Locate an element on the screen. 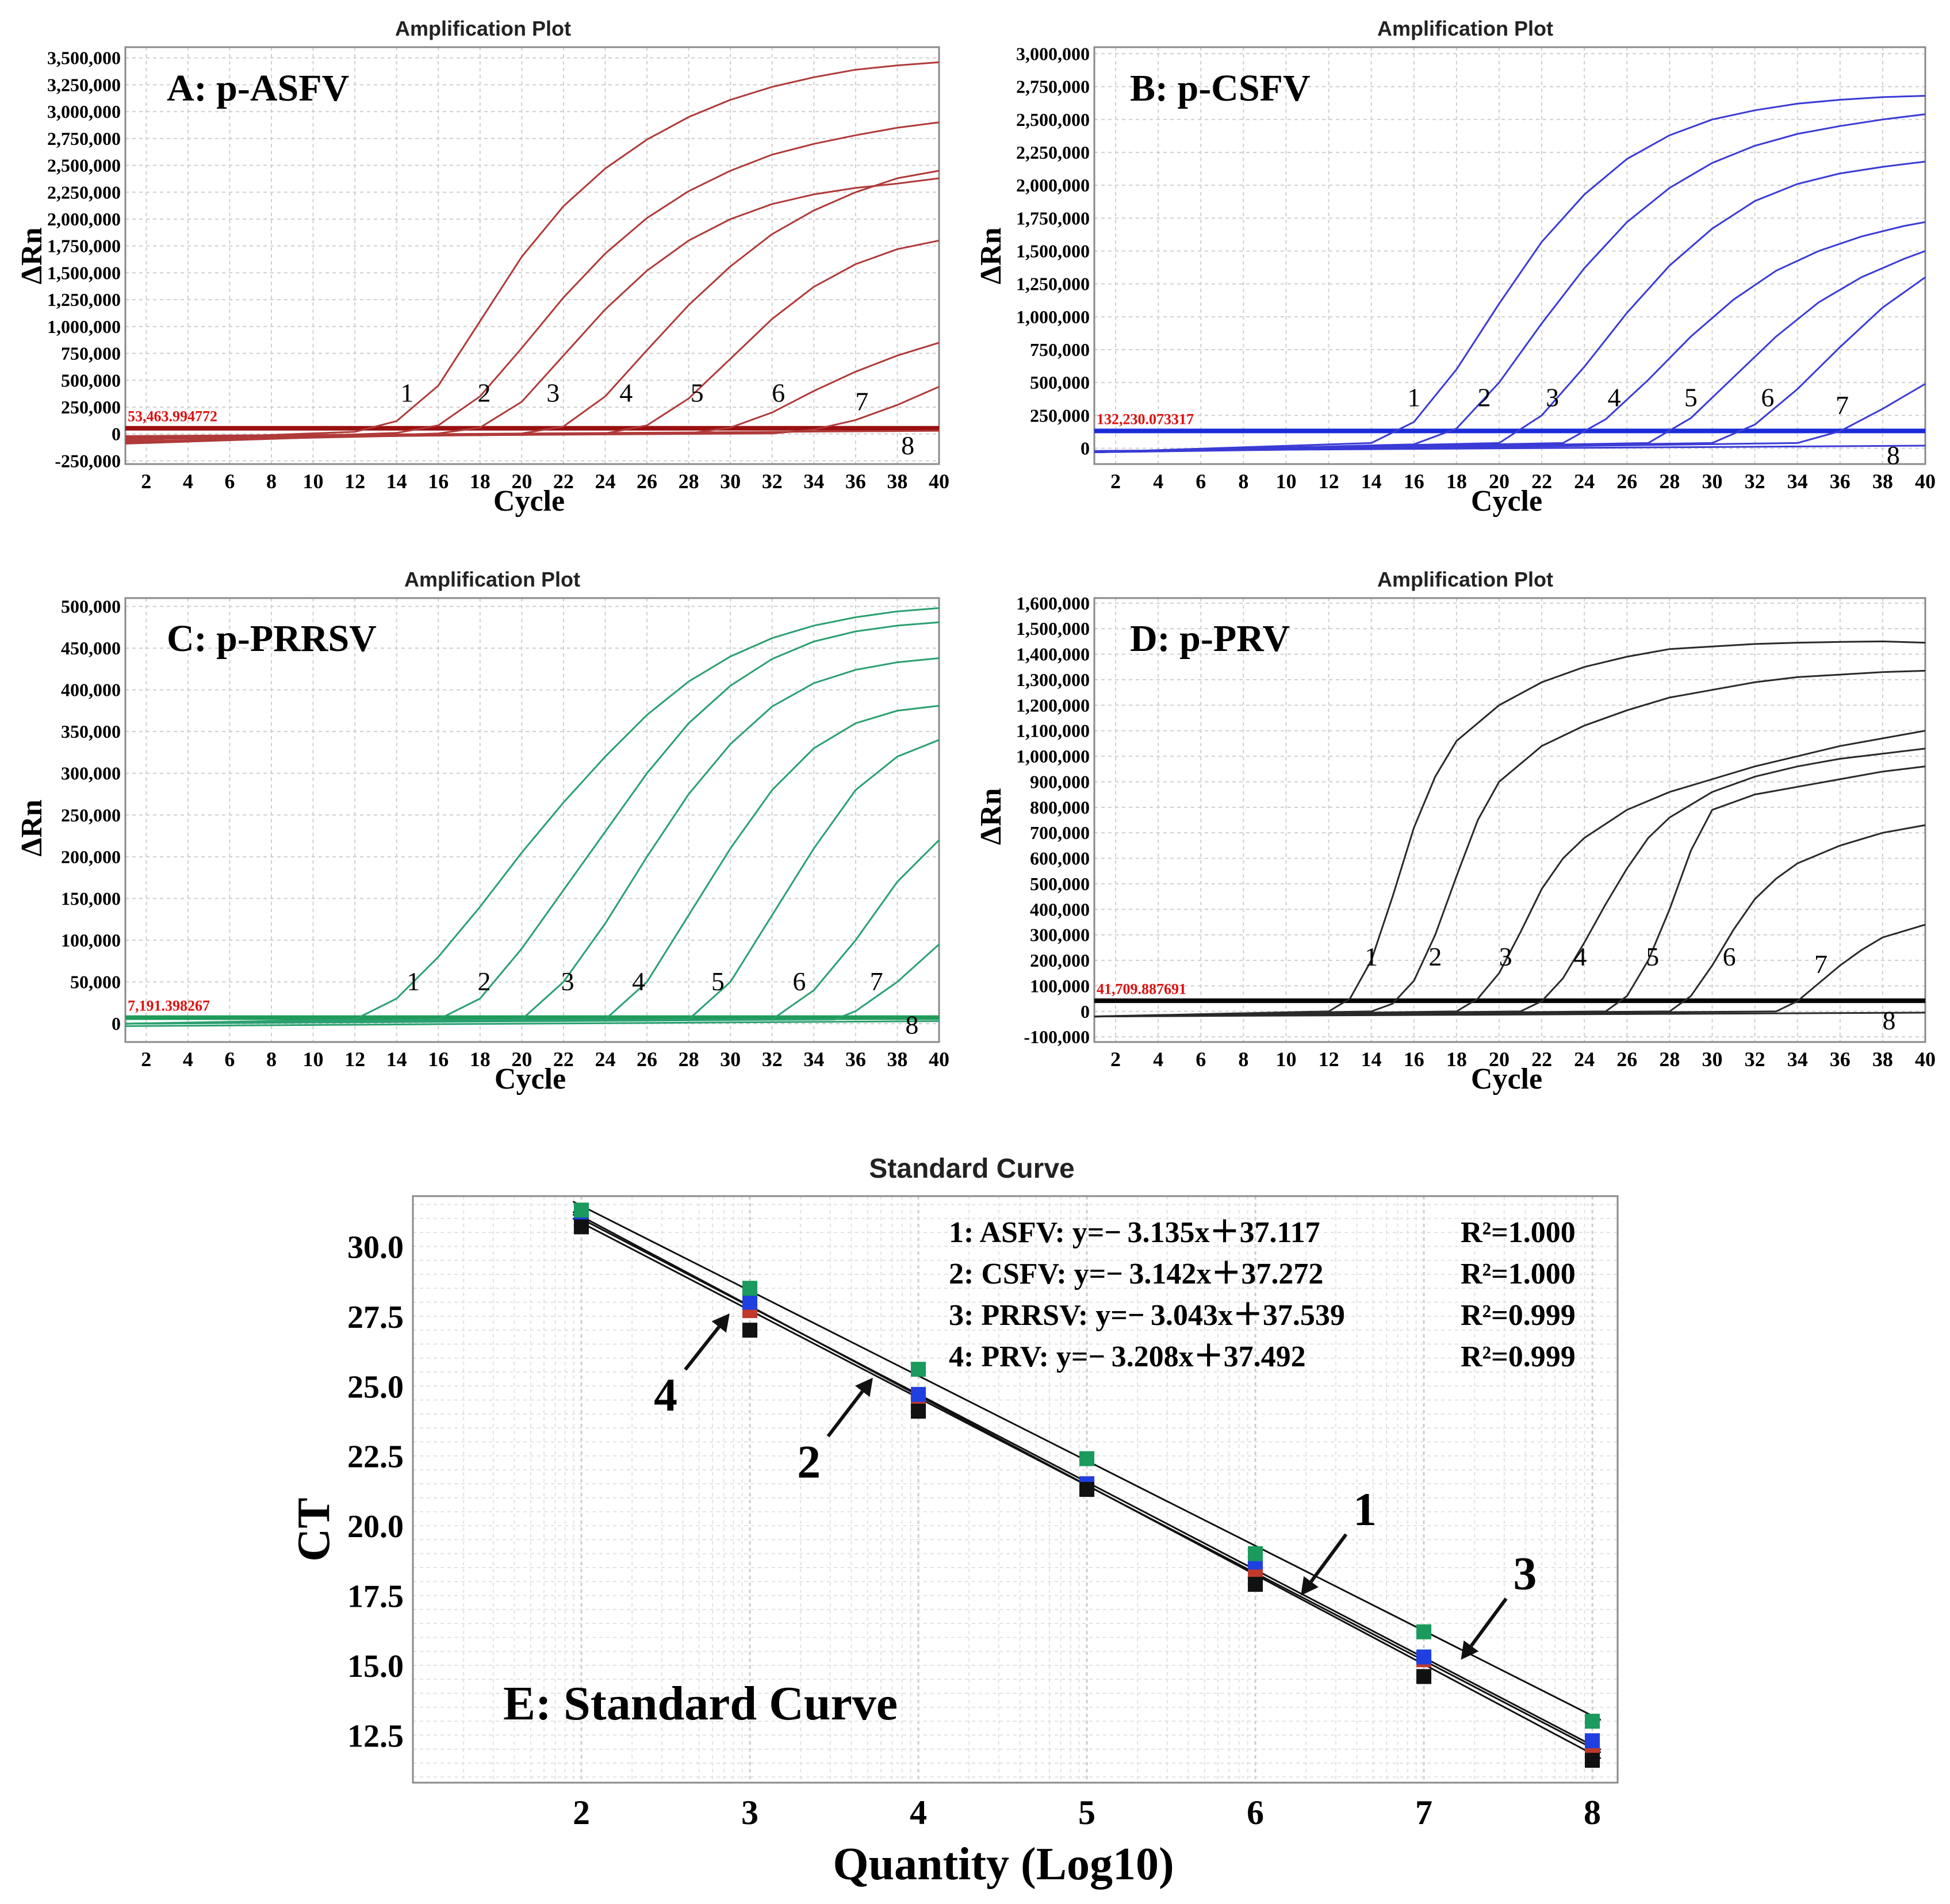 Image resolution: width=1950 pixels, height=1904 pixels. data-point-prrsv is located at coordinates (1087, 1458).